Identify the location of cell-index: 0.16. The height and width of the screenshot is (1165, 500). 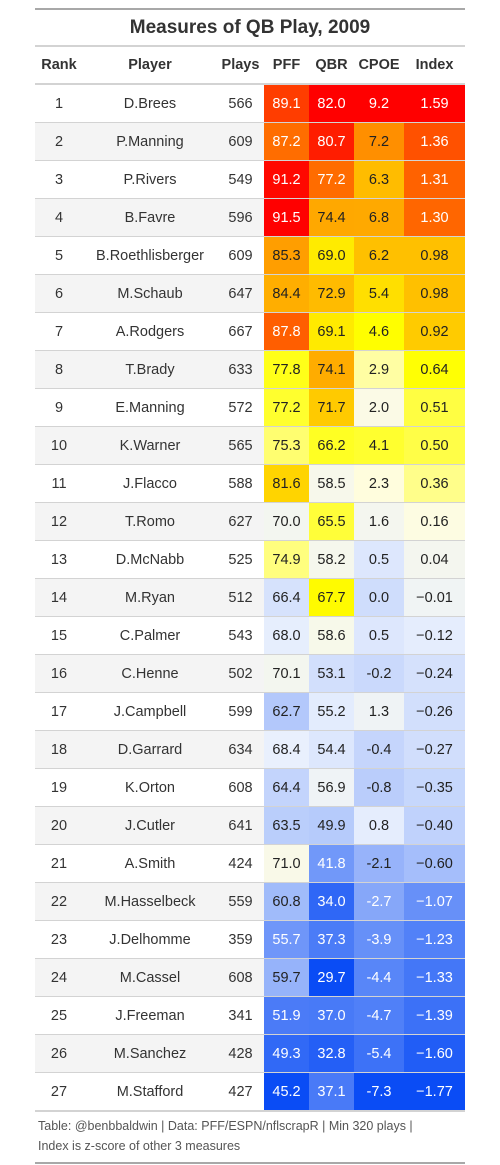
(434, 521).